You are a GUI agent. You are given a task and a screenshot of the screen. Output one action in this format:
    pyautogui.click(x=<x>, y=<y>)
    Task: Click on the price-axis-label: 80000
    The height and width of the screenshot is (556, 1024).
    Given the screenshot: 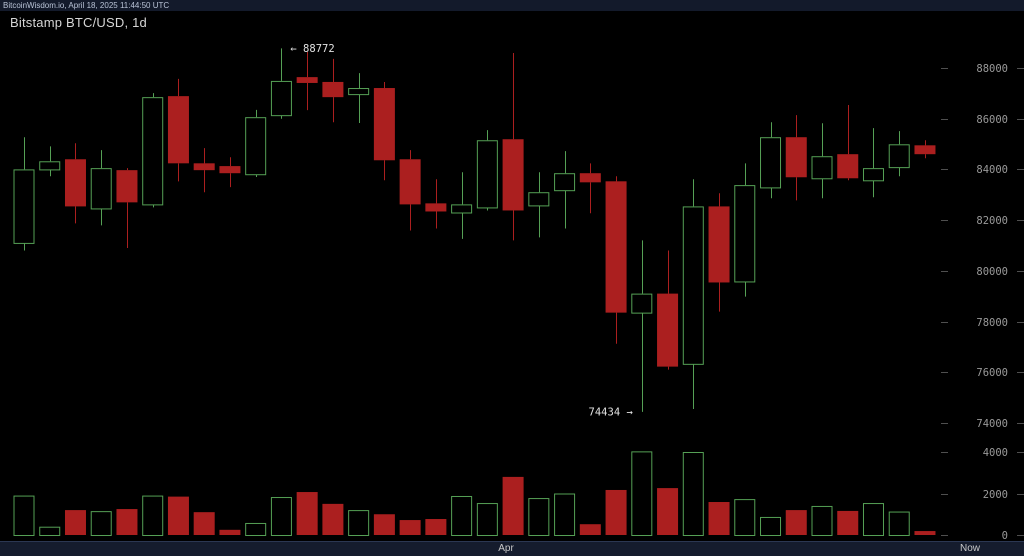 What is the action you would take?
    pyautogui.click(x=992, y=272)
    